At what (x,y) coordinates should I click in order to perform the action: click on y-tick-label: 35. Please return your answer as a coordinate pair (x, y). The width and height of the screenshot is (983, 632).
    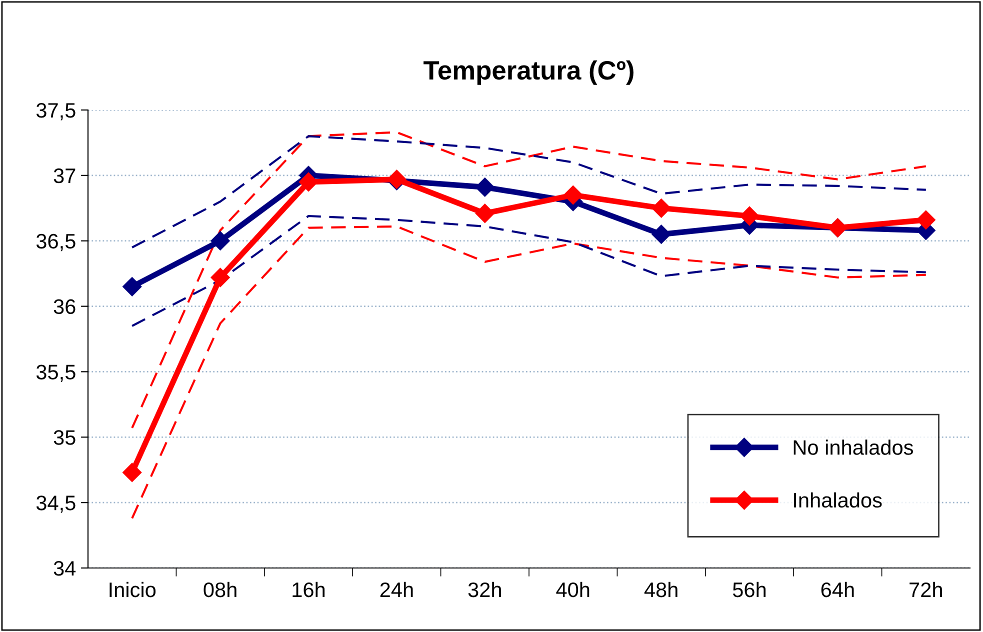
    Looking at the image, I should click on (65, 437).